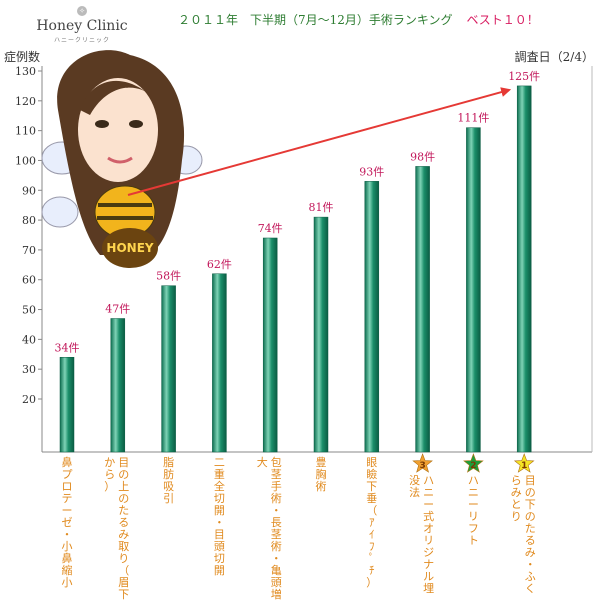 The width and height of the screenshot is (600, 600). Describe the element at coordinates (516, 504) in the screenshot. I see `category-label-char: と` at that location.